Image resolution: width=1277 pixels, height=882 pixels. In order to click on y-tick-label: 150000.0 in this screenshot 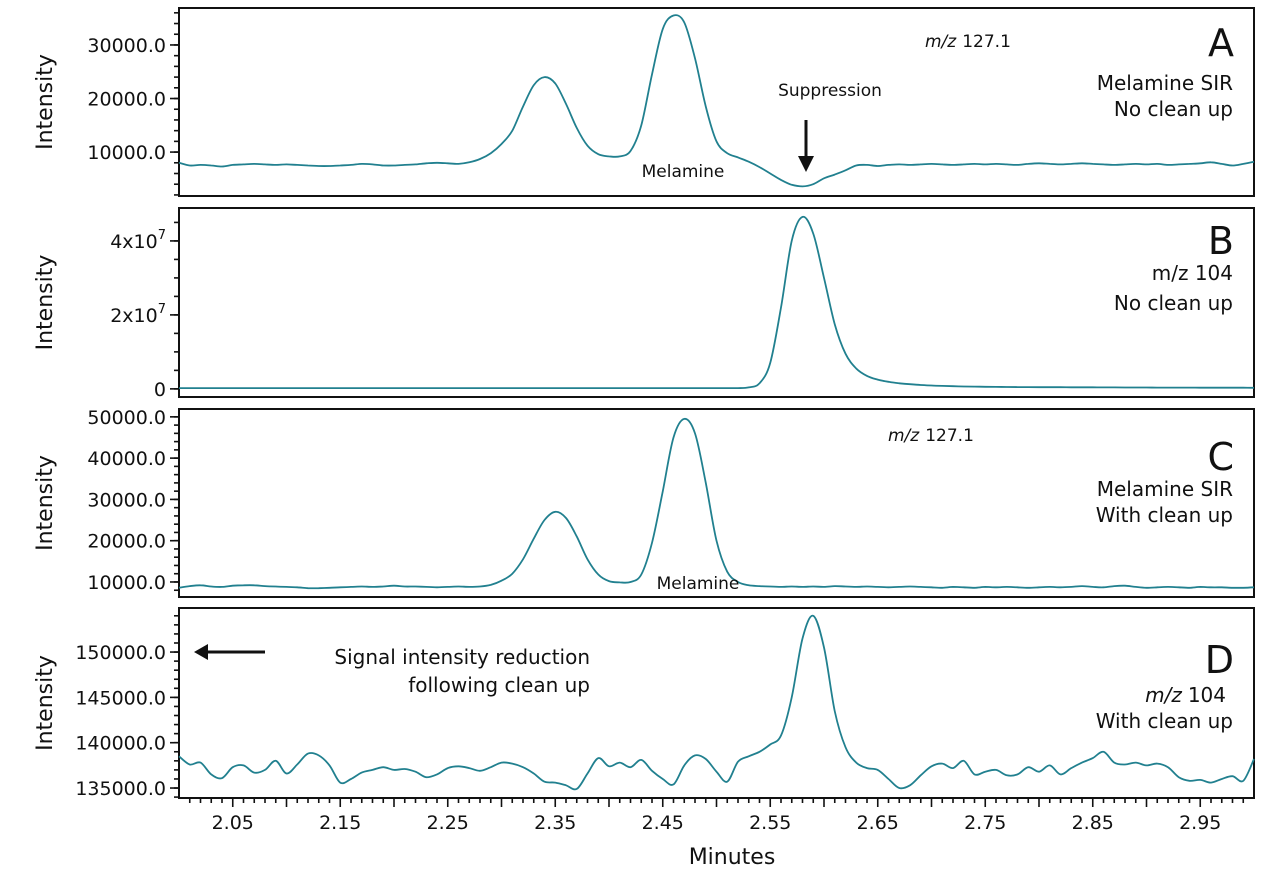, I will do `click(120, 653)`.